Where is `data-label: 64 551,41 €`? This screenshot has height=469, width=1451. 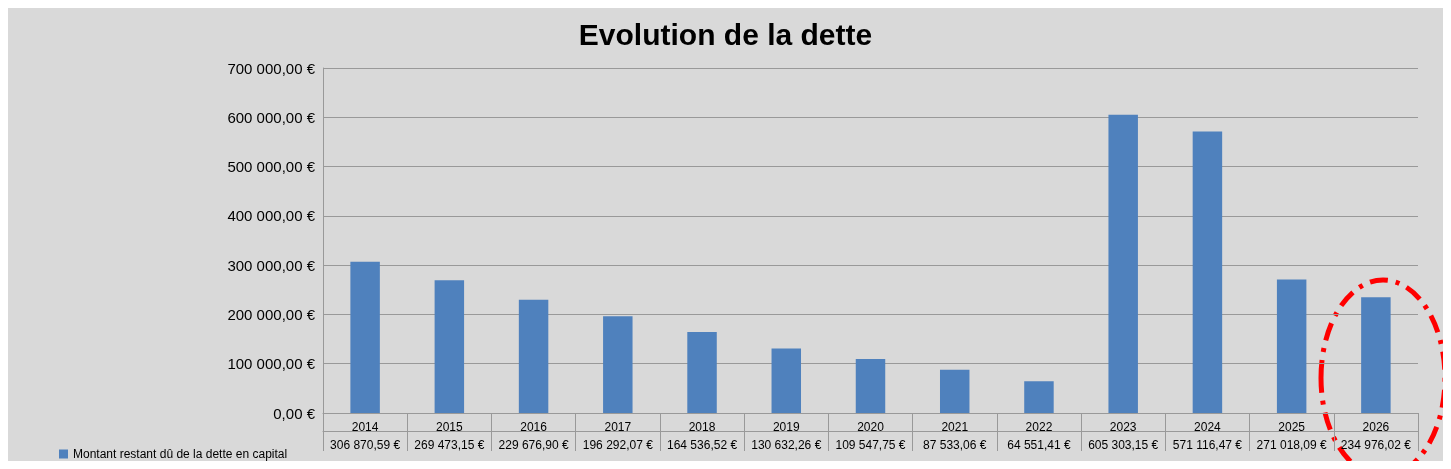
data-label: 64 551,41 € is located at coordinates (1039, 445).